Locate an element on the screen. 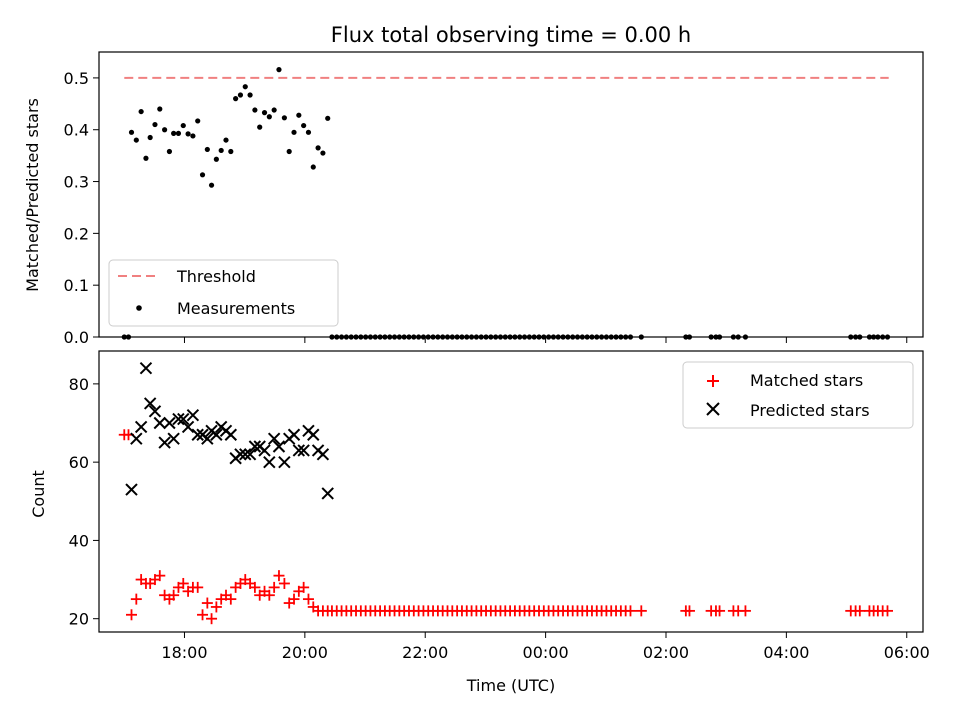 Image resolution: width=960 pixels, height=720 pixels. top-y-tick-label: 0.5 is located at coordinates (76, 78).